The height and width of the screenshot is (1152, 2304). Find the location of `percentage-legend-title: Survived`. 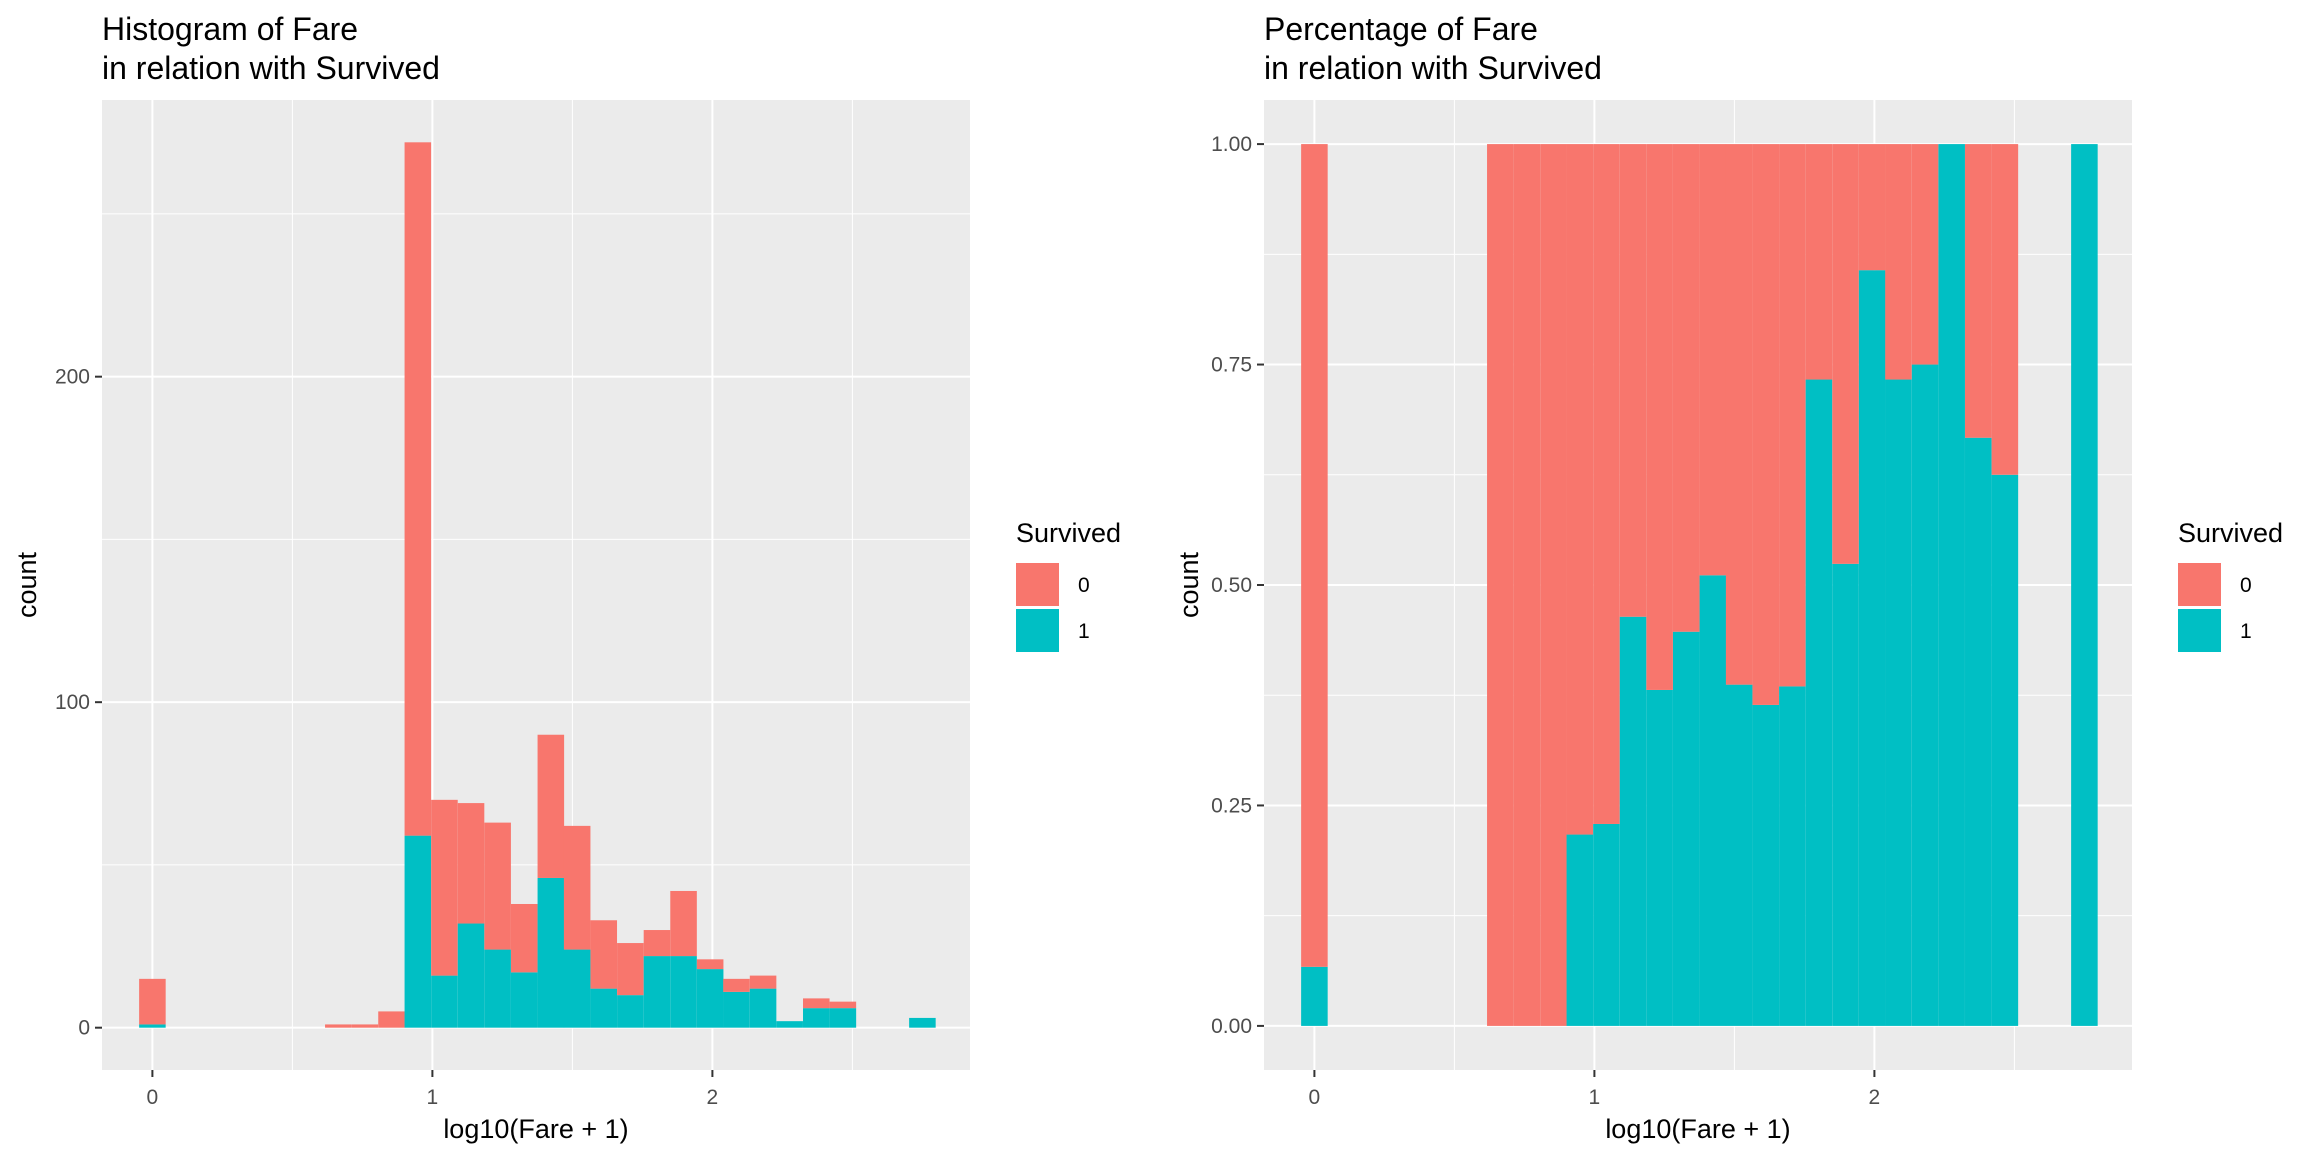

percentage-legend-title: Survived is located at coordinates (2230, 533).